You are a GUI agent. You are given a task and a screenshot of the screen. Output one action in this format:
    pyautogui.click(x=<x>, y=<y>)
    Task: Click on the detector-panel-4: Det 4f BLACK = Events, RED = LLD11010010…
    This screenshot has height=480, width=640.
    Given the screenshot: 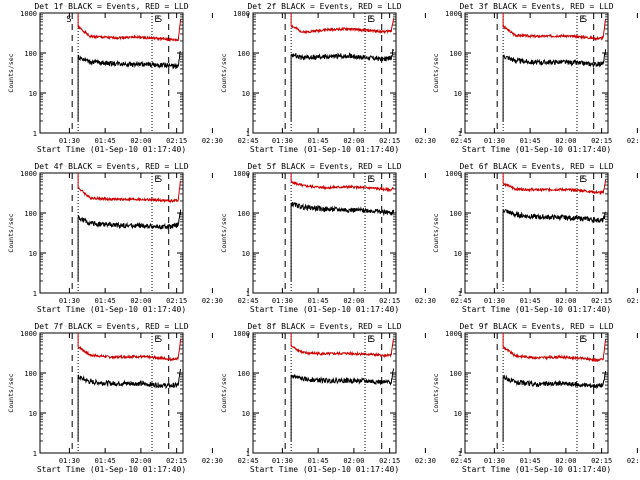 What is the action you would take?
    pyautogui.click(x=133, y=238)
    